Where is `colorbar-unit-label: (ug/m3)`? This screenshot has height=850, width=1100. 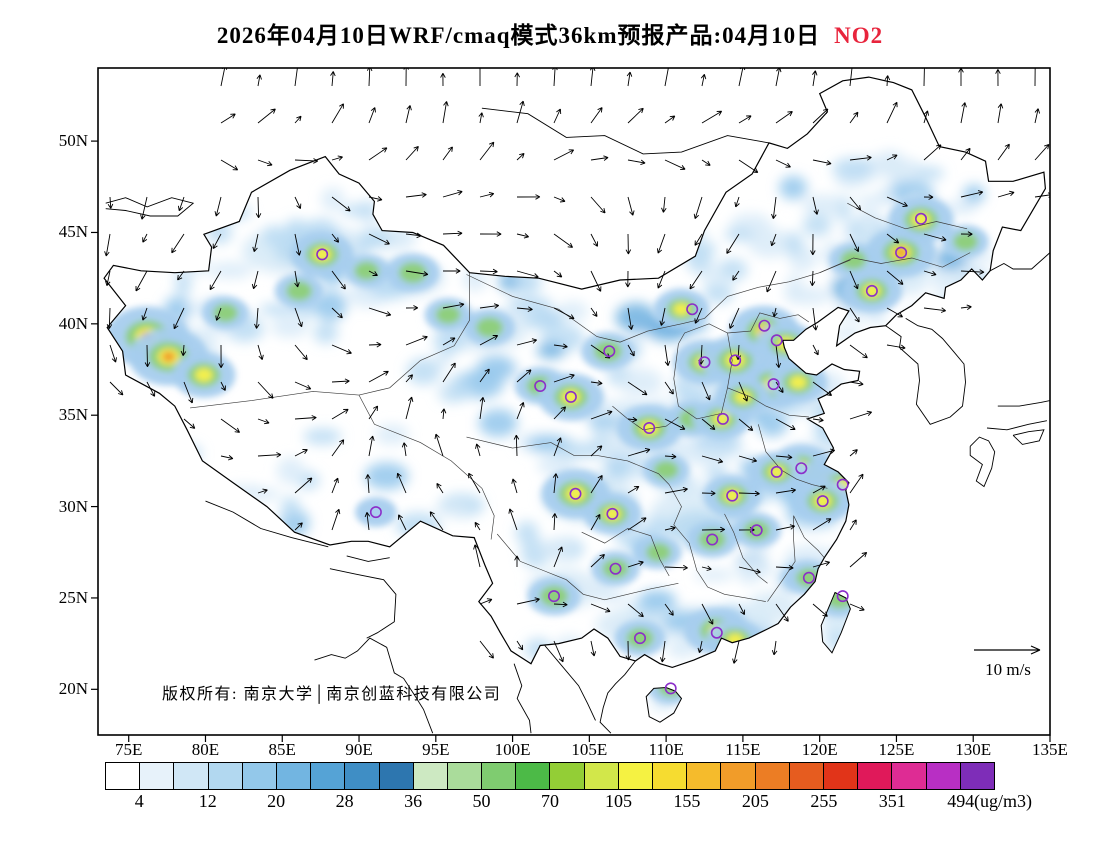
colorbar-unit-label: (ug/m3) is located at coordinates (1003, 801).